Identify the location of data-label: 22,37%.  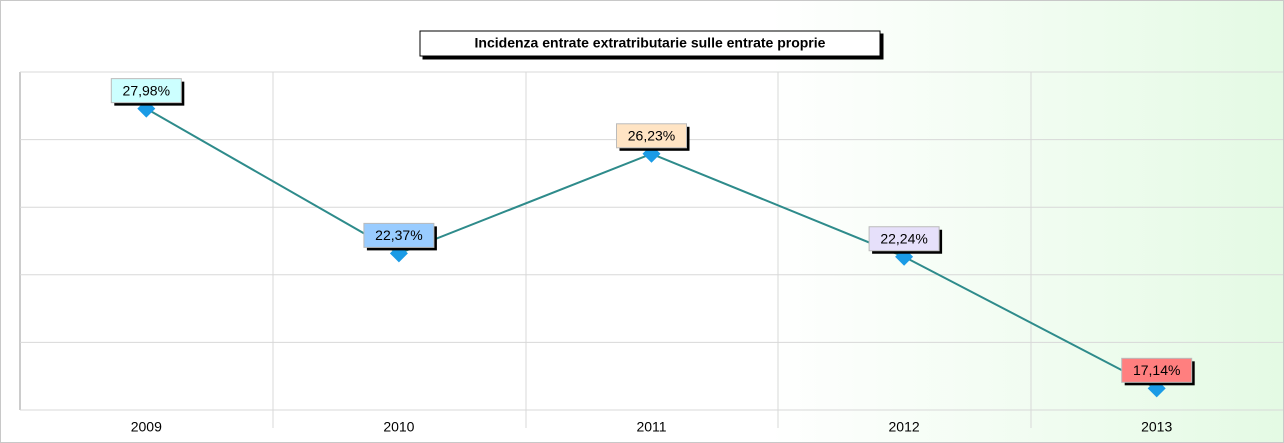
(398, 235).